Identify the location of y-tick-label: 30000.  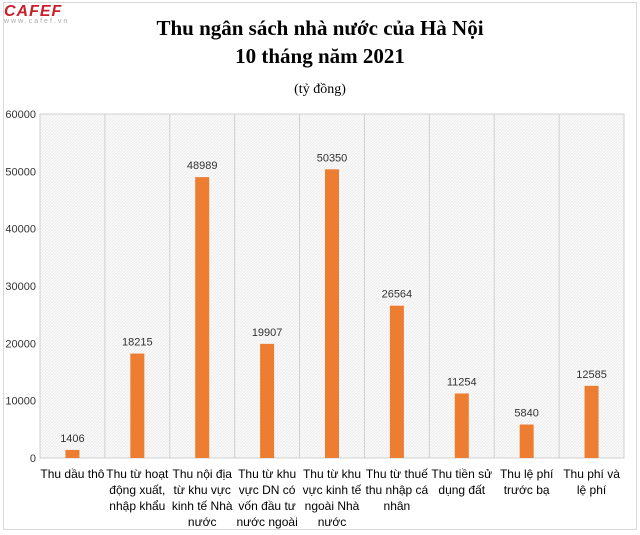
(20, 287).